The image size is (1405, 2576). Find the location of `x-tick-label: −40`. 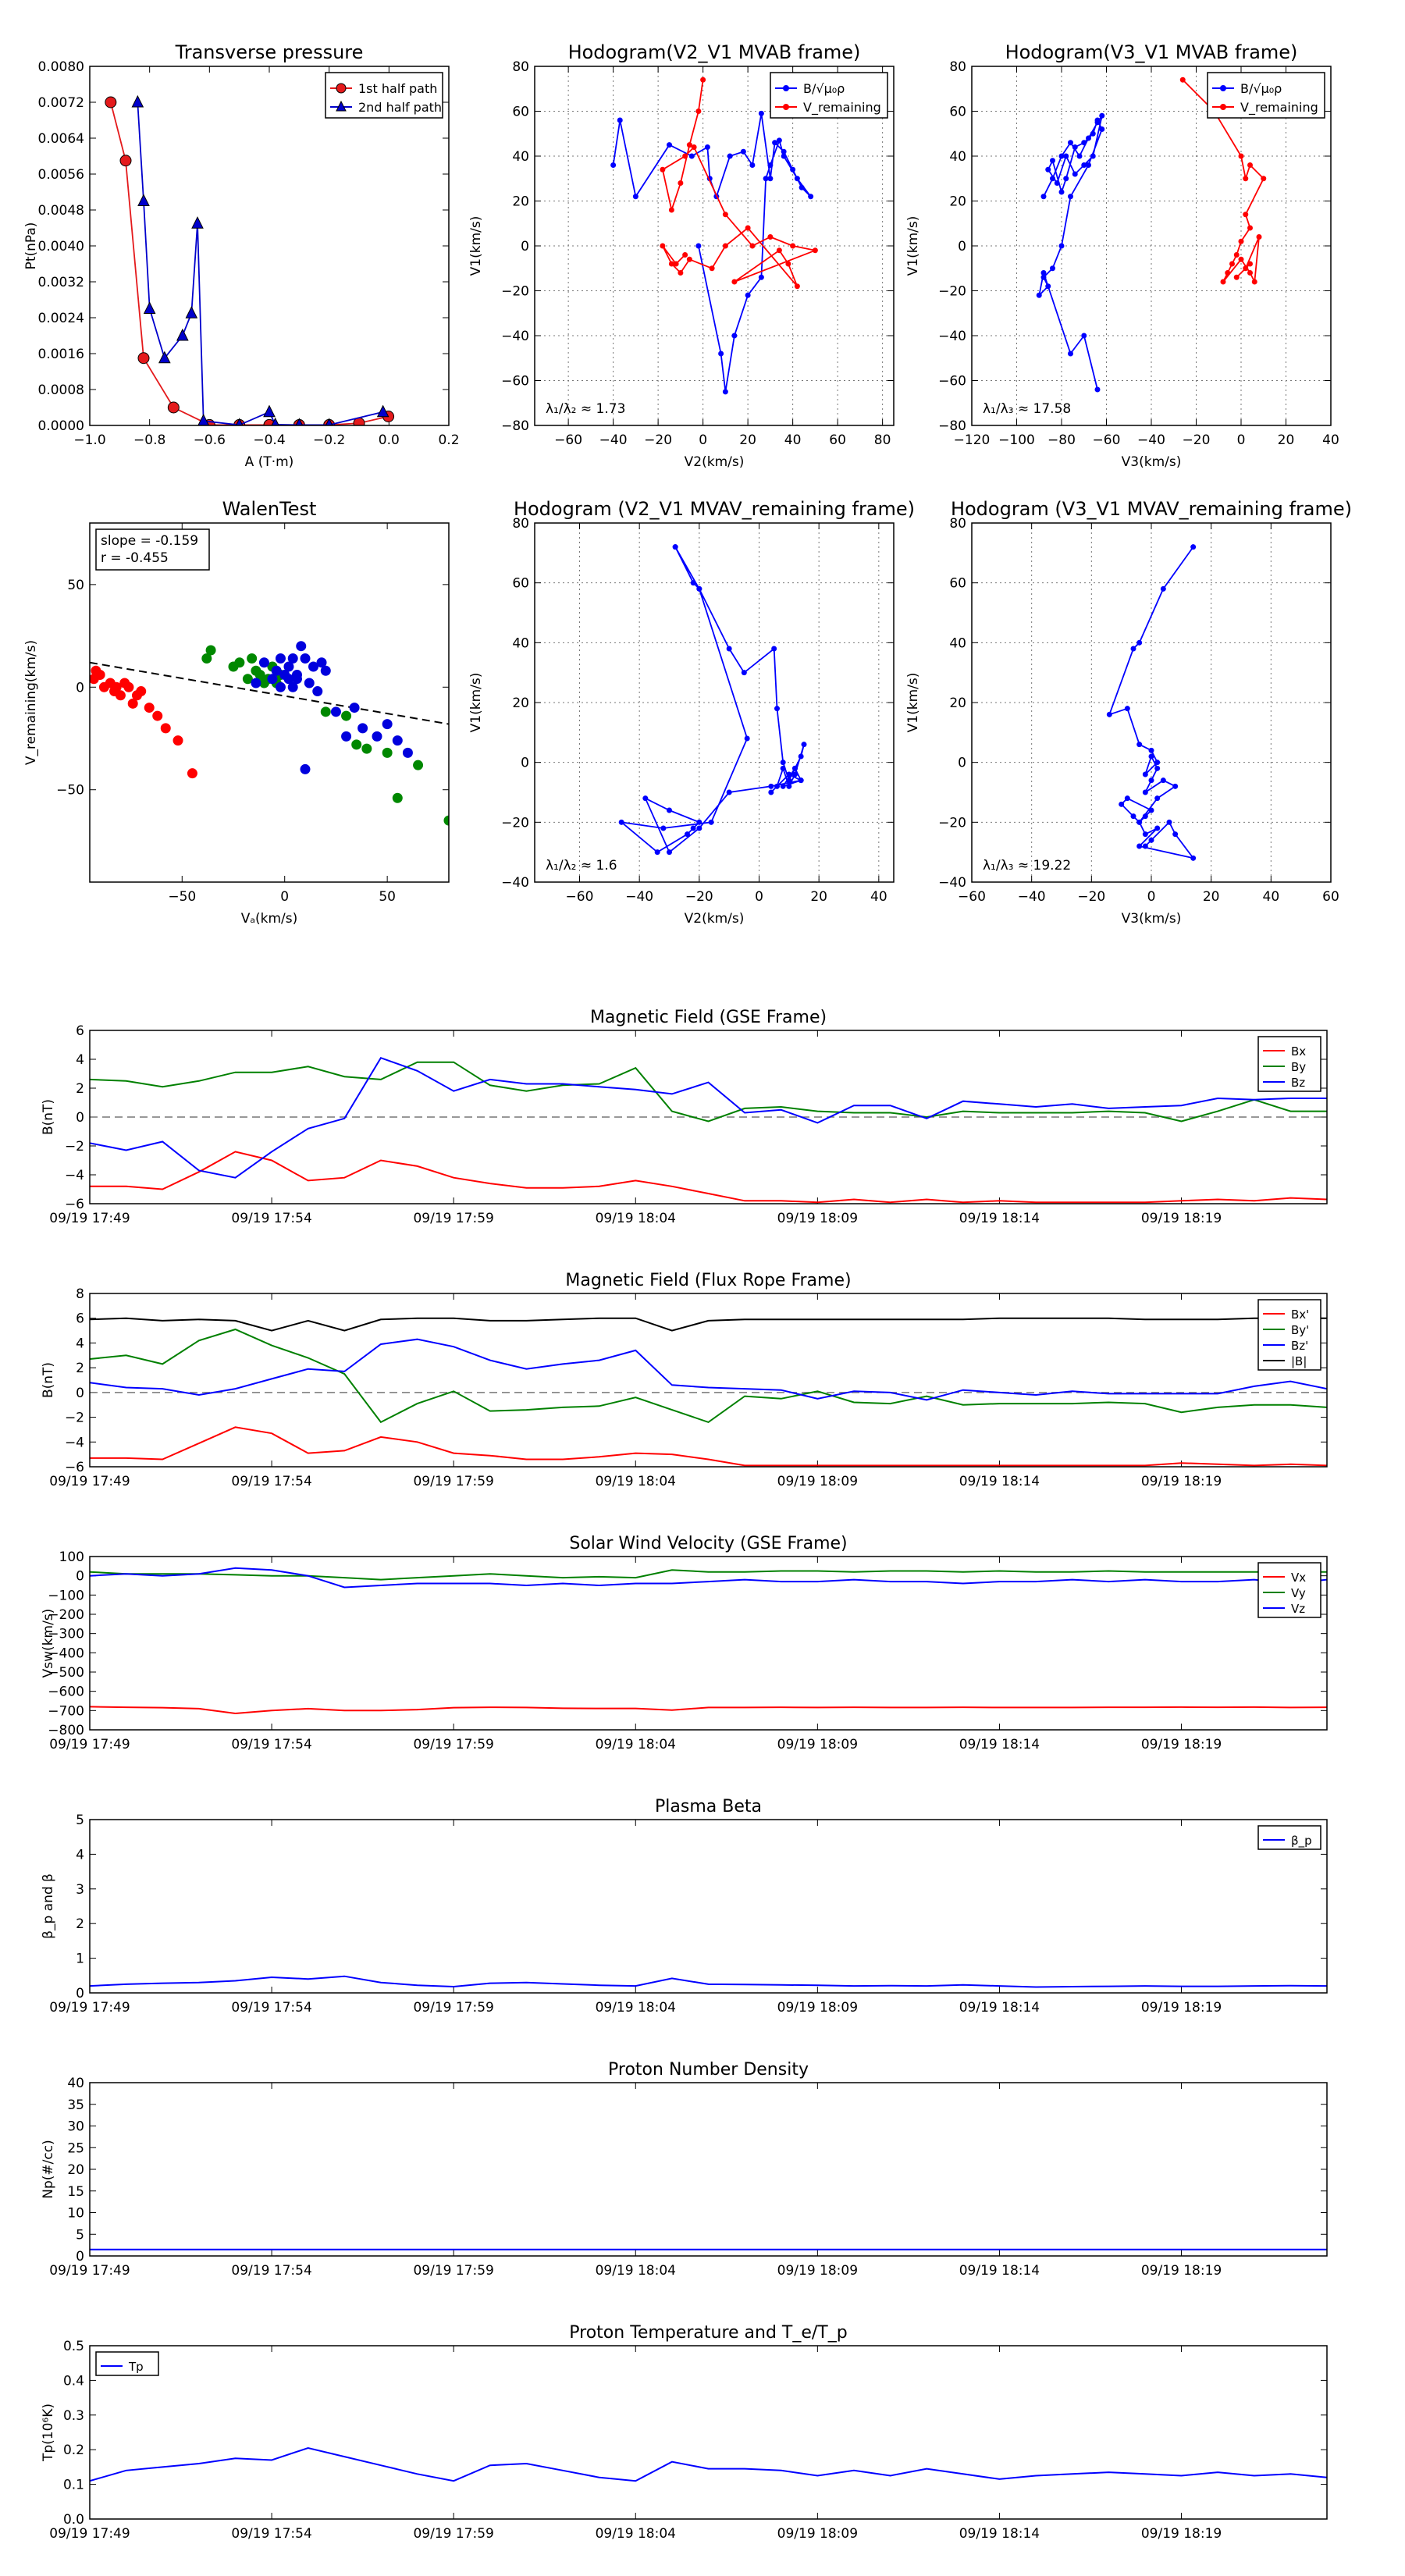

x-tick-label: −40 is located at coordinates (613, 440).